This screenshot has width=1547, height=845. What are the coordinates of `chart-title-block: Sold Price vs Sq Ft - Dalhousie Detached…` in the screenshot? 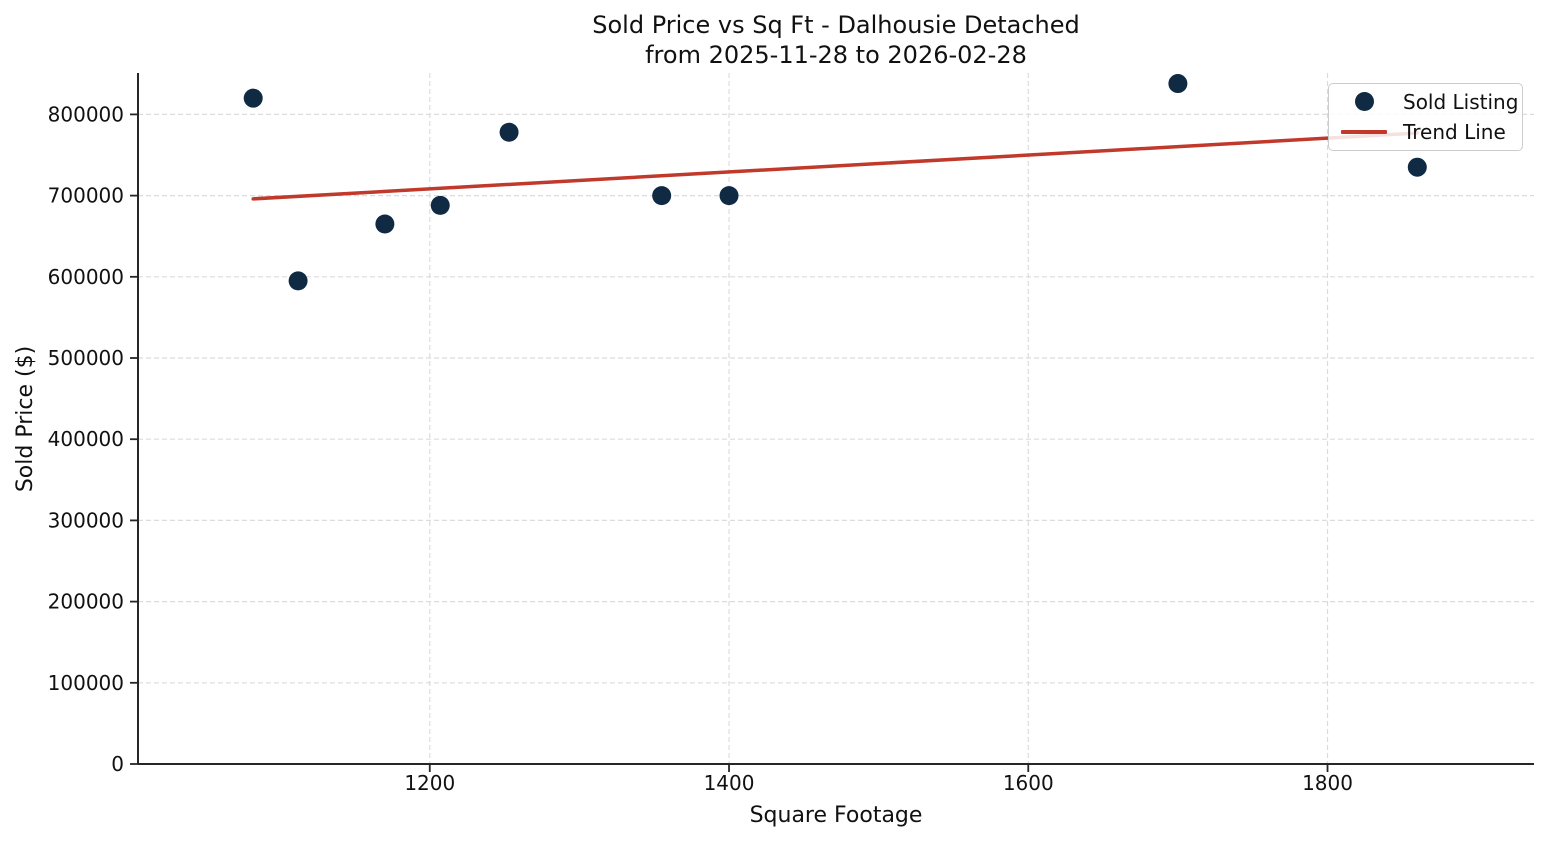 It's located at (836, 40).